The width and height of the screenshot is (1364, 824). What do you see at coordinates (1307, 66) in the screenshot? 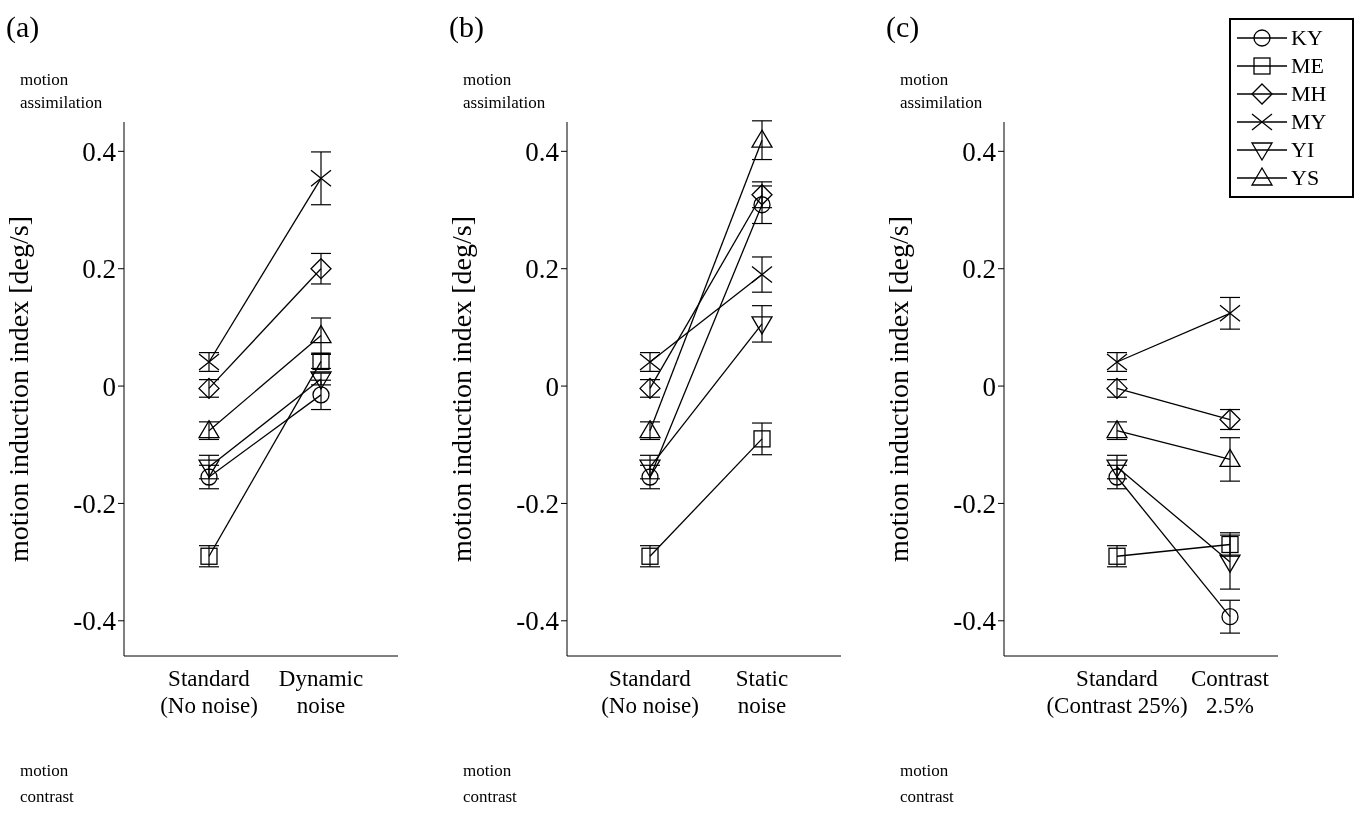
I see `legend-label: ME` at bounding box center [1307, 66].